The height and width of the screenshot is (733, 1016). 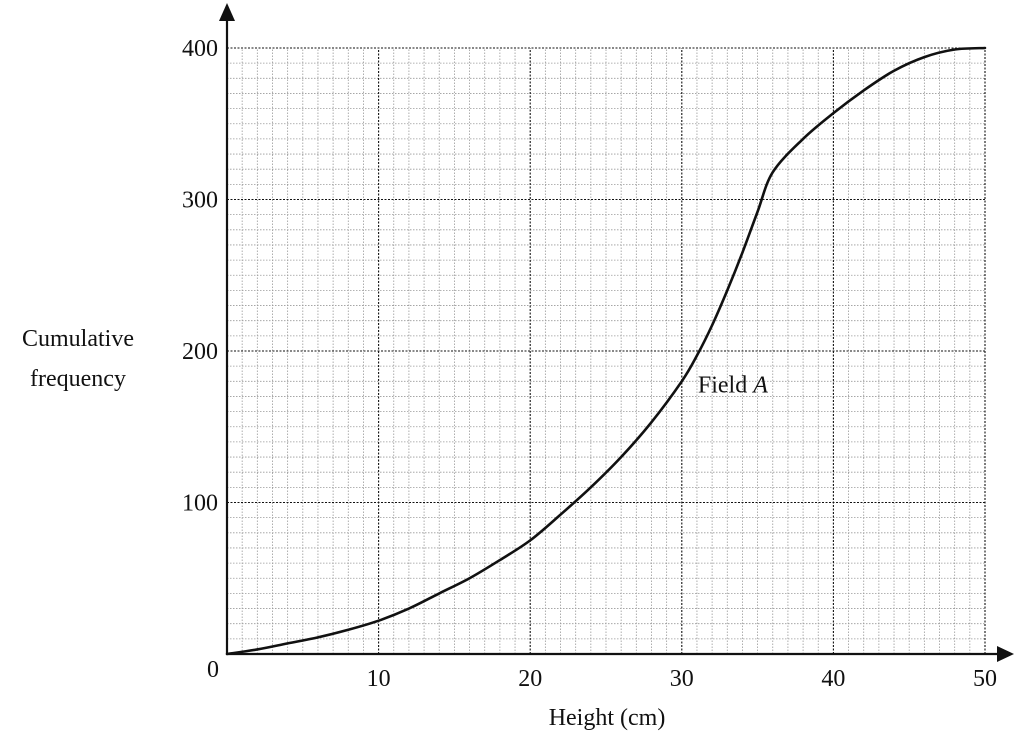 I want to click on y-axis-title-line-2: frequency, so click(x=78, y=379).